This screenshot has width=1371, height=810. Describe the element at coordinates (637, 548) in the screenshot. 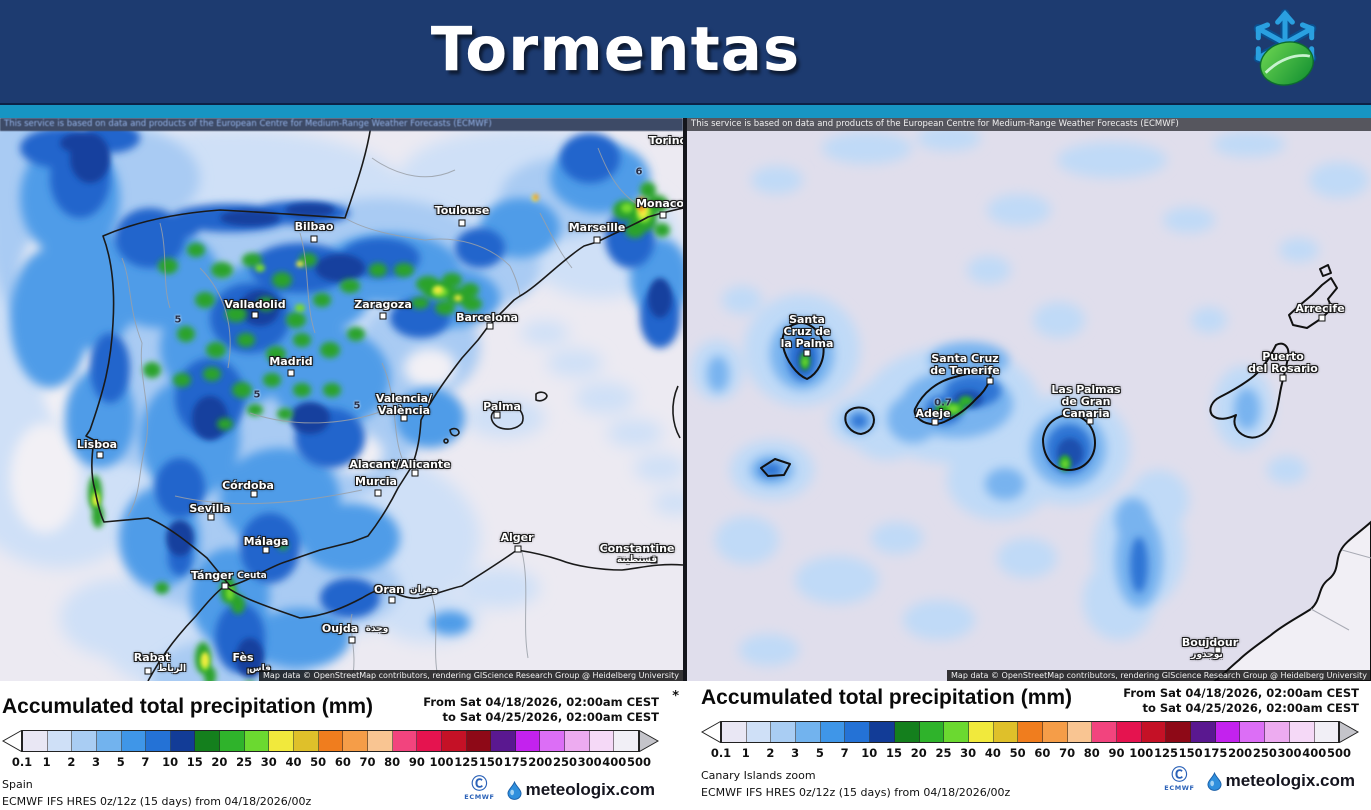

I see `city-label-constantine: Constantine` at that location.